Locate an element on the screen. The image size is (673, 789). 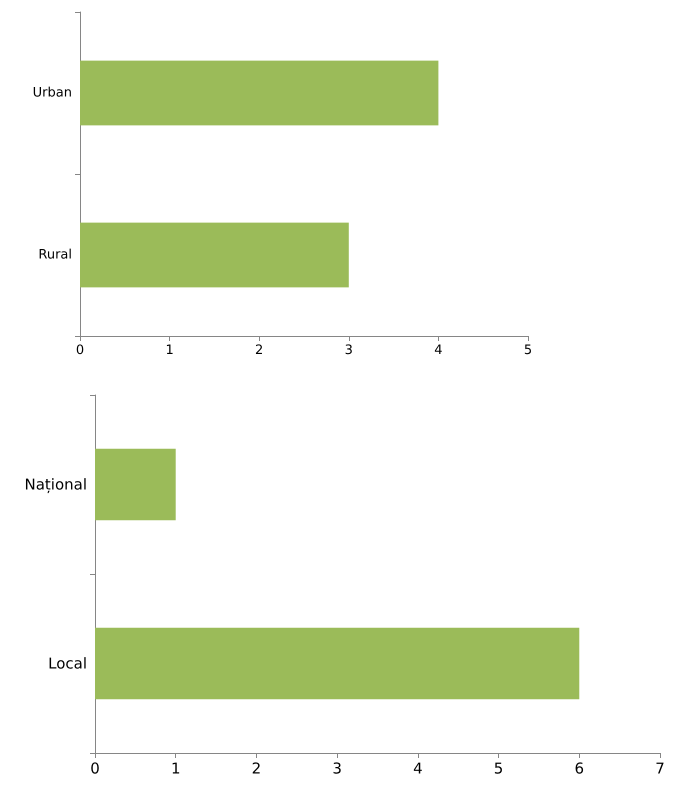
y-tick-label: Urban is located at coordinates (52, 93).